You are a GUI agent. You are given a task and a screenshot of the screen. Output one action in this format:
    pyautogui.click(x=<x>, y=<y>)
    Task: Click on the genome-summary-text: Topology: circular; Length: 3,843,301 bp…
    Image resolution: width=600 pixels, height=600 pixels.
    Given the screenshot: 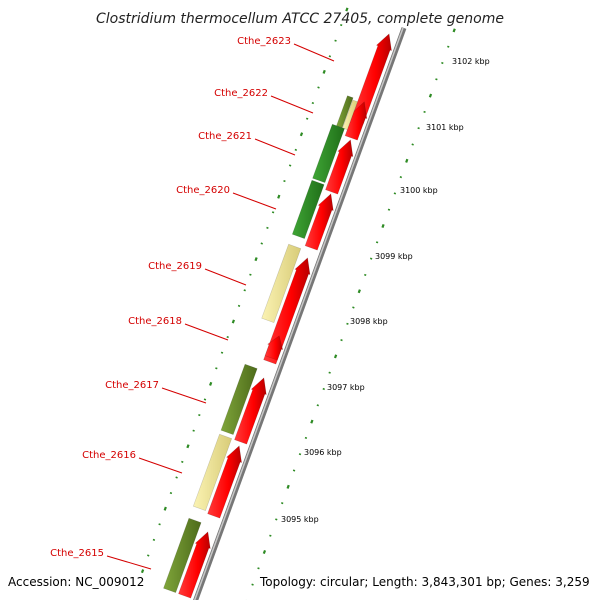 What is the action you would take?
    pyautogui.click(x=424, y=582)
    